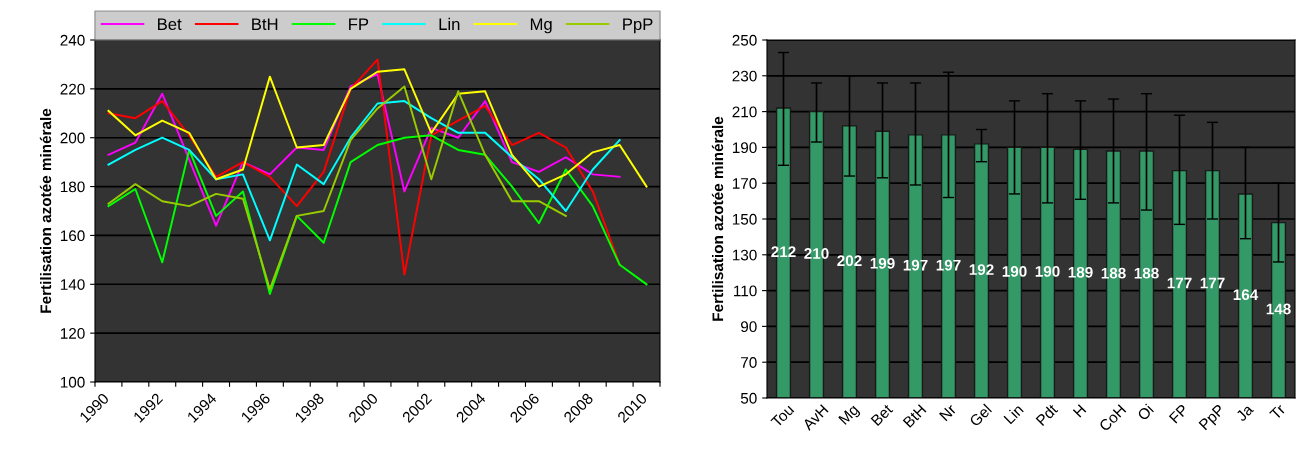 This screenshot has height=466, width=1311. I want to click on y-tick-label: 220, so click(72, 89).